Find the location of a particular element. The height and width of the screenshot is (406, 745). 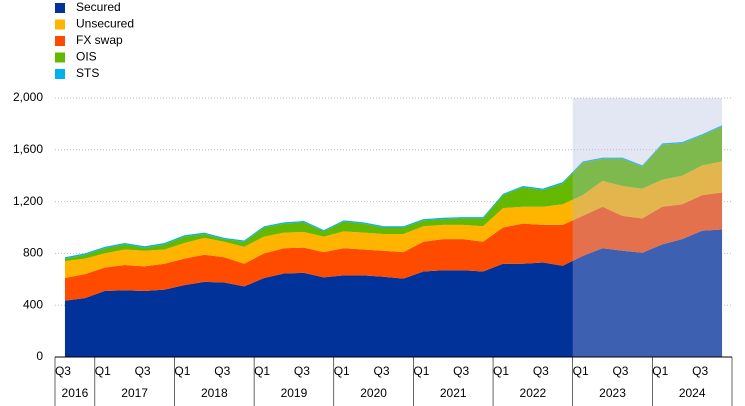

y-tick-label: 400 is located at coordinates (33, 304).